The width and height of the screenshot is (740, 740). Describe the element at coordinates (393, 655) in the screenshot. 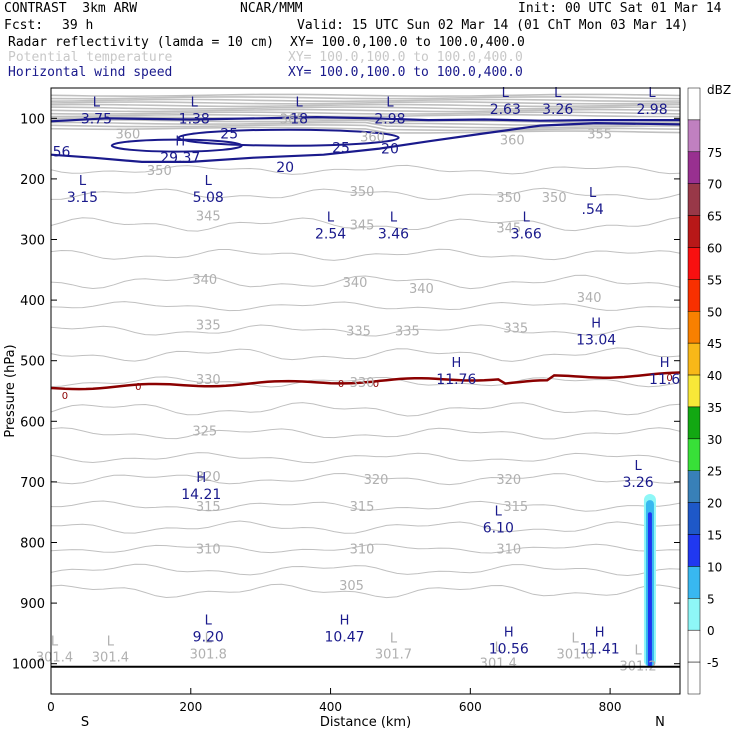

I see `theta-extreme-value: 301.7` at that location.